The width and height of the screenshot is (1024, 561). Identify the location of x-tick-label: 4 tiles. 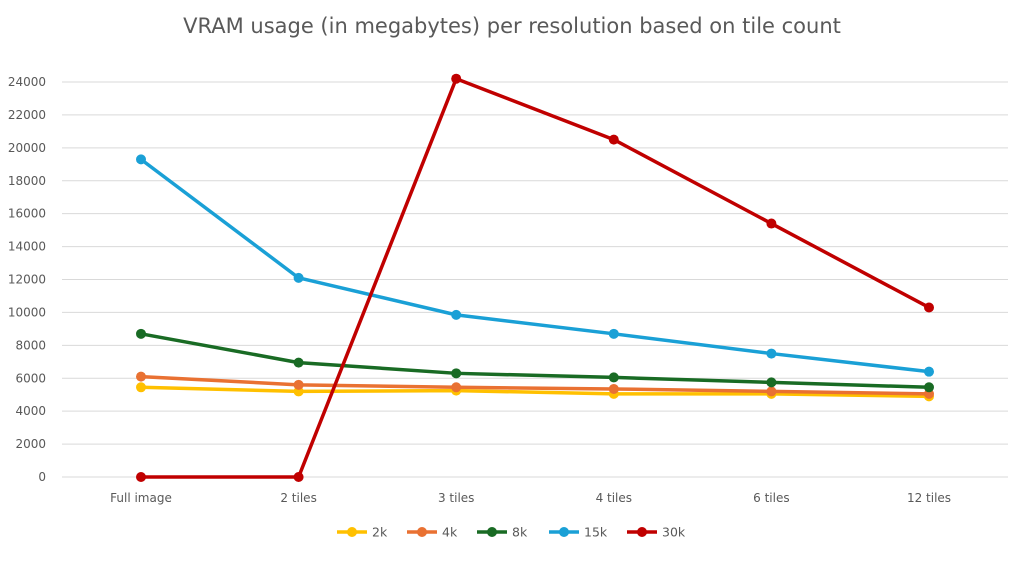
(614, 498).